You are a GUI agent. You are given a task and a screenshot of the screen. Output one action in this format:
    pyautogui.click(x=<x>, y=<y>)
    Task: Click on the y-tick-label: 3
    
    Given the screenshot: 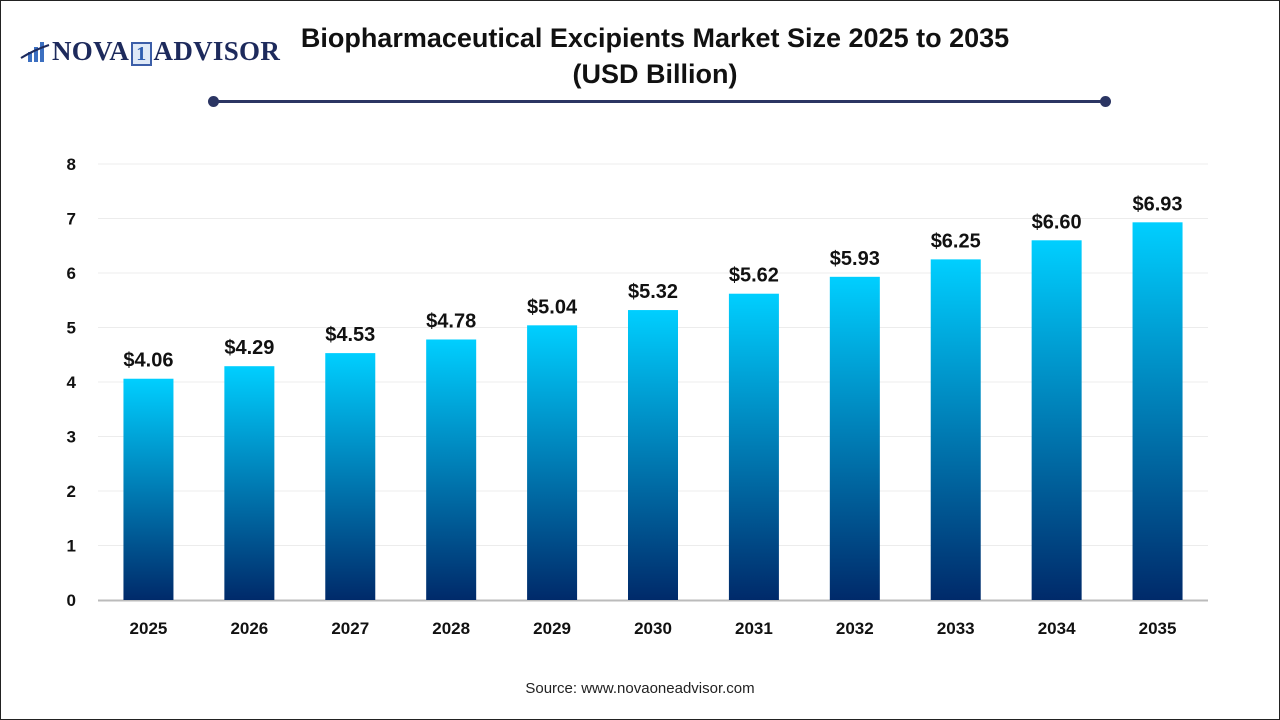 What is the action you would take?
    pyautogui.click(x=71, y=437)
    